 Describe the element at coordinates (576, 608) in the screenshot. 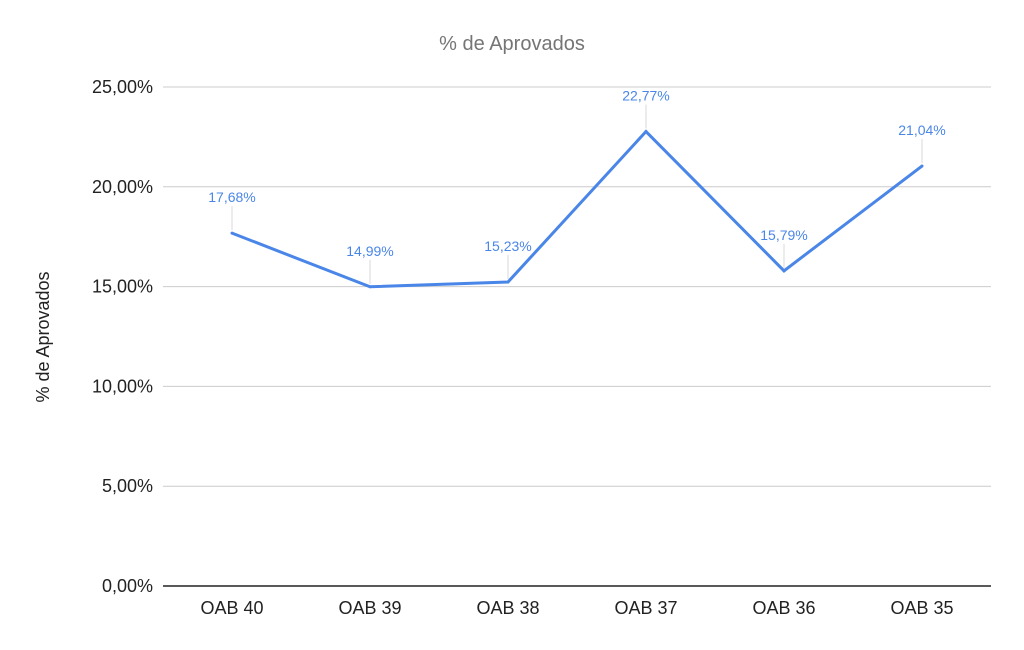

I see `x-axis-tick-labels: OAB 40 OAB 39 OAB 38 OAB 37 OAB 36 OAB 35` at that location.